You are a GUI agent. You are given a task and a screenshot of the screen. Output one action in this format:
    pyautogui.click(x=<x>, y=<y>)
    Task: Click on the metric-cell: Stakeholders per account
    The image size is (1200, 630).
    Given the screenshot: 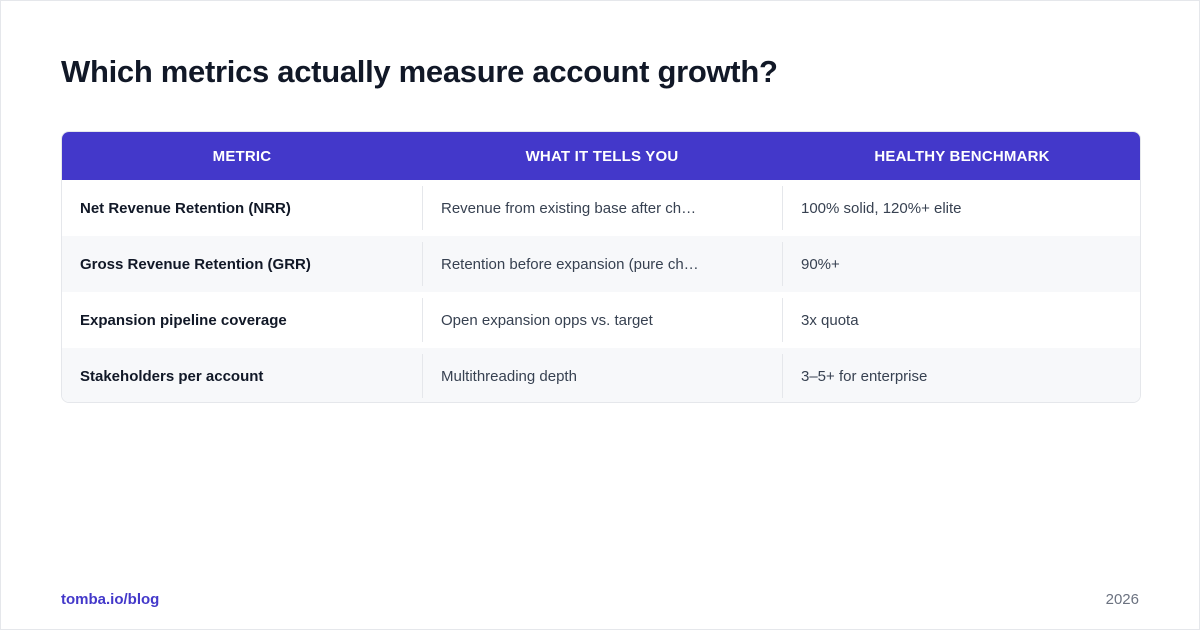 What is the action you would take?
    pyautogui.click(x=172, y=376)
    